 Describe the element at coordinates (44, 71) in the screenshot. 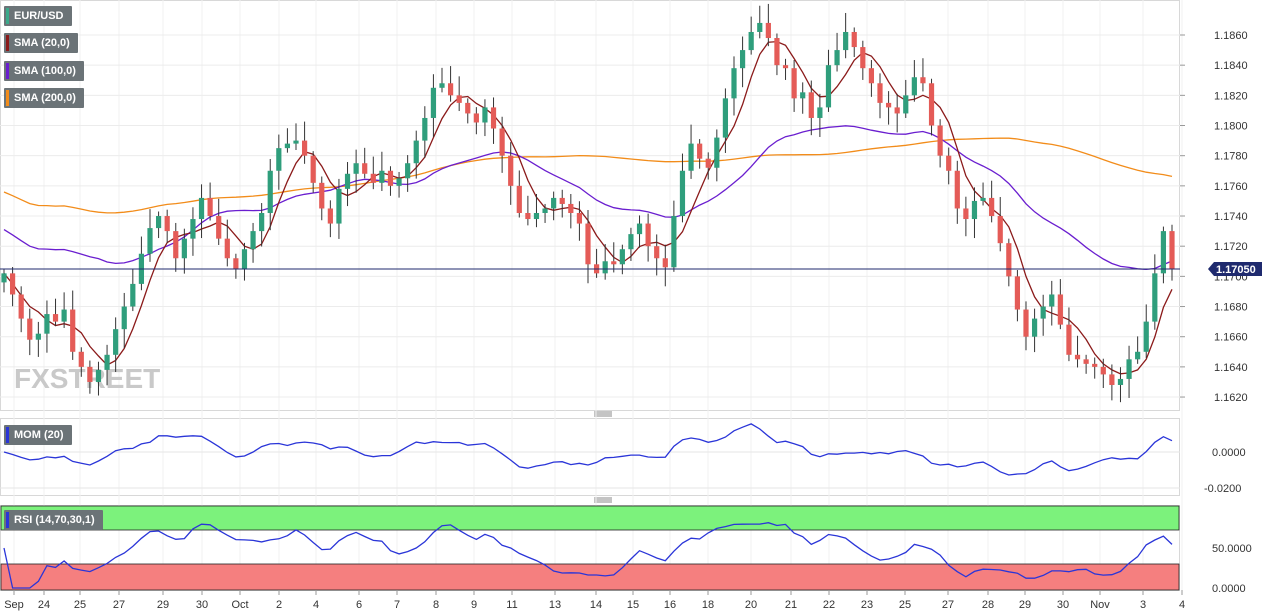

I see `sma100-label: SMA (100,0)` at that location.